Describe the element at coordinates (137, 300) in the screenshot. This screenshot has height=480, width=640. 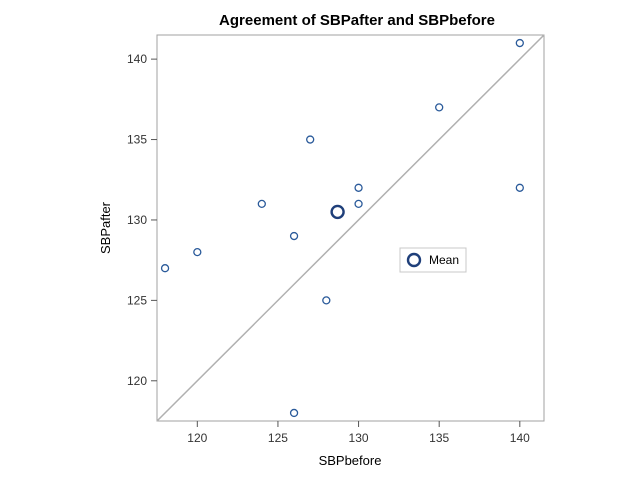
I see `y-tick-label: 125` at that location.